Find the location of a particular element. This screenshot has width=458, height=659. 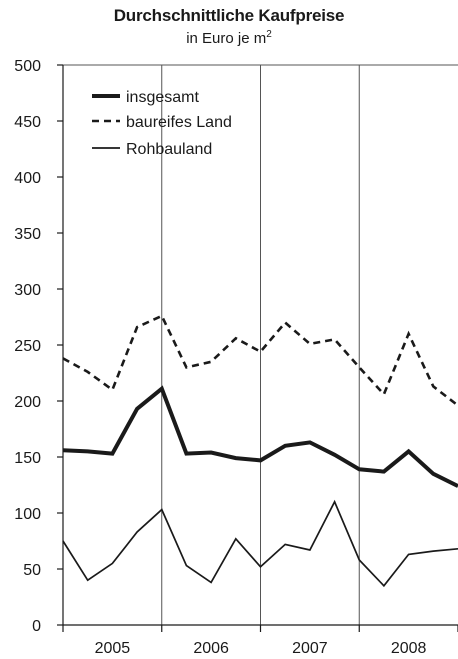

x-tick-label: 2005 is located at coordinates (113, 648).